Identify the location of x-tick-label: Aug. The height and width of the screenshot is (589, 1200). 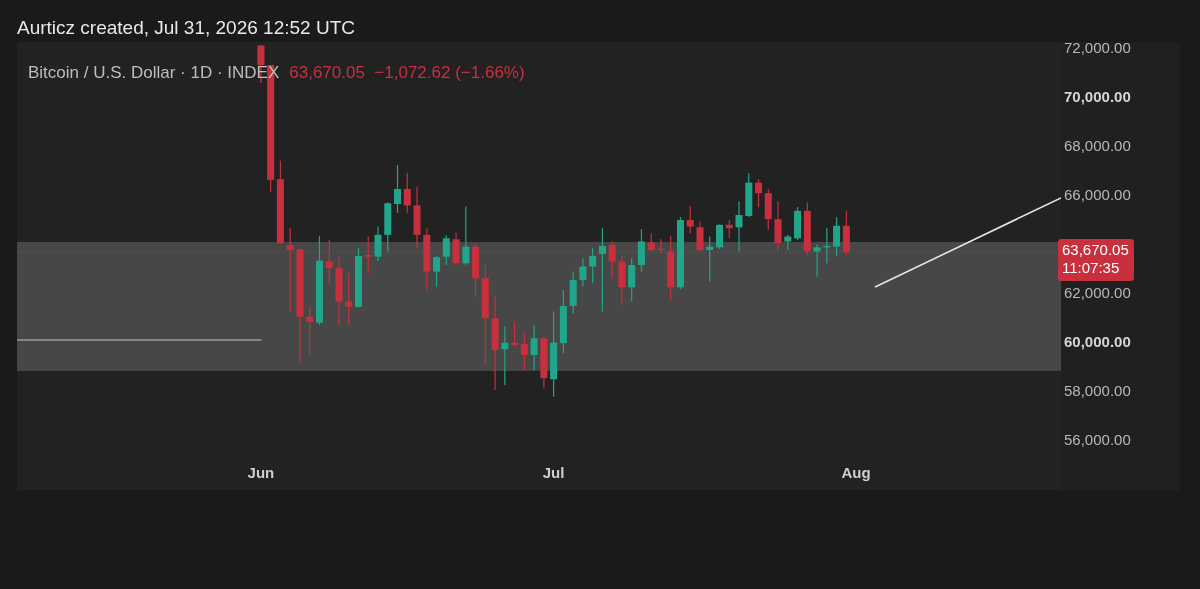
(856, 472).